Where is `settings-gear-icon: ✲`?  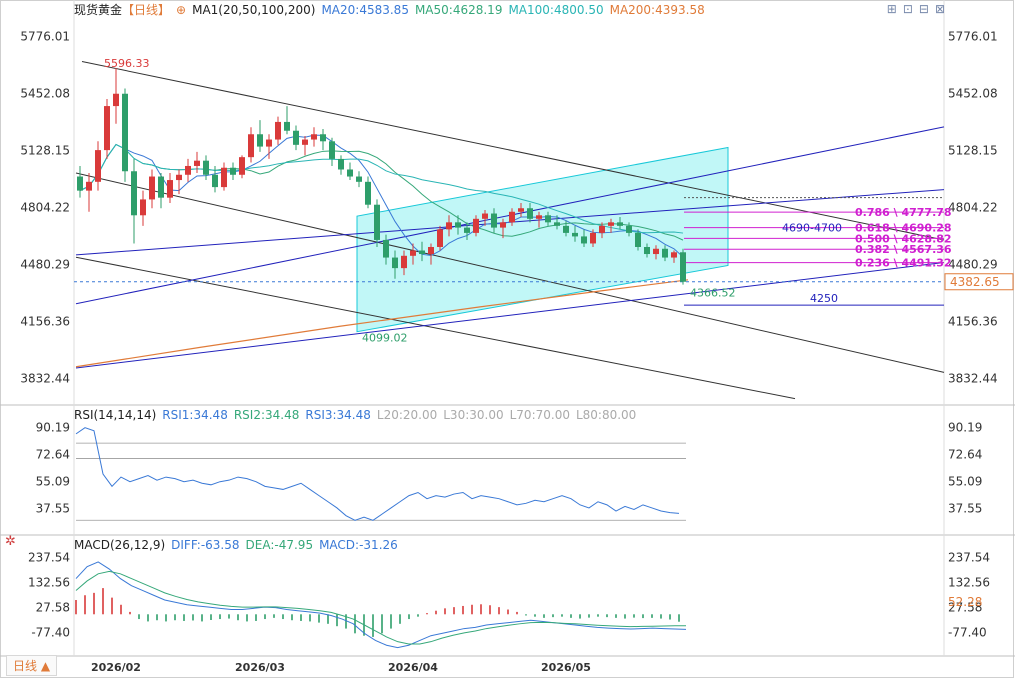 settings-gear-icon: ✲ is located at coordinates (10, 541).